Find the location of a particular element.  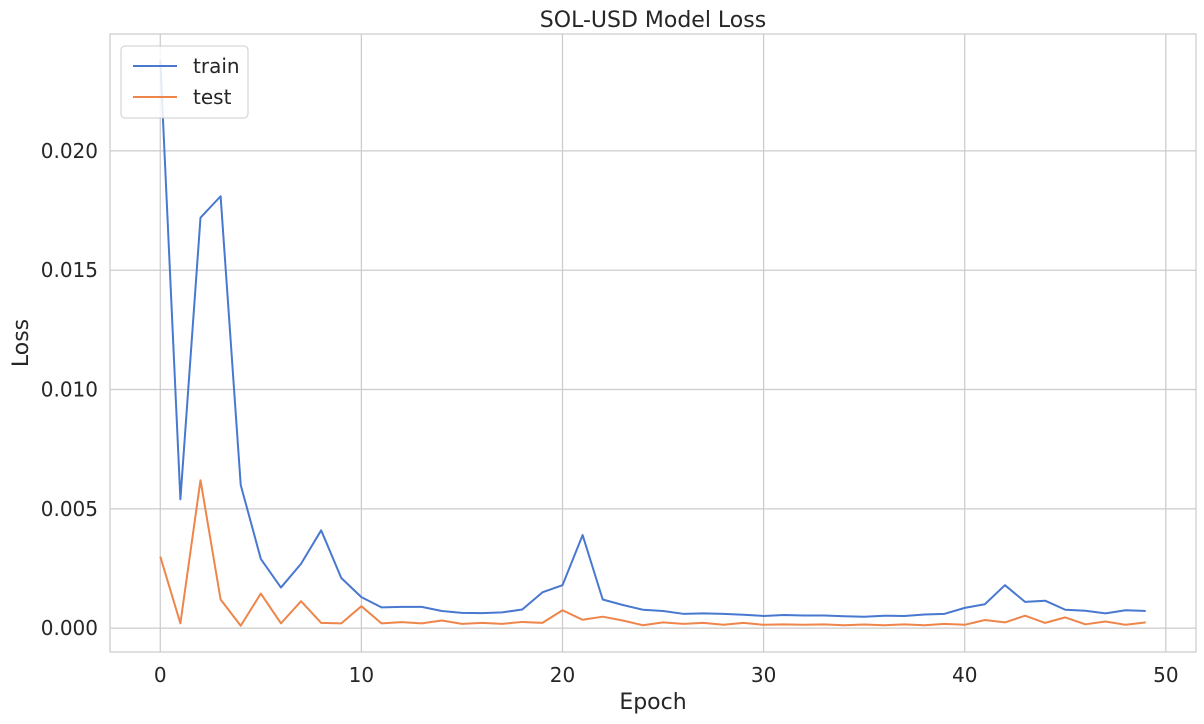

chart-title: SOL-USD Model Loss is located at coordinates (653, 20).